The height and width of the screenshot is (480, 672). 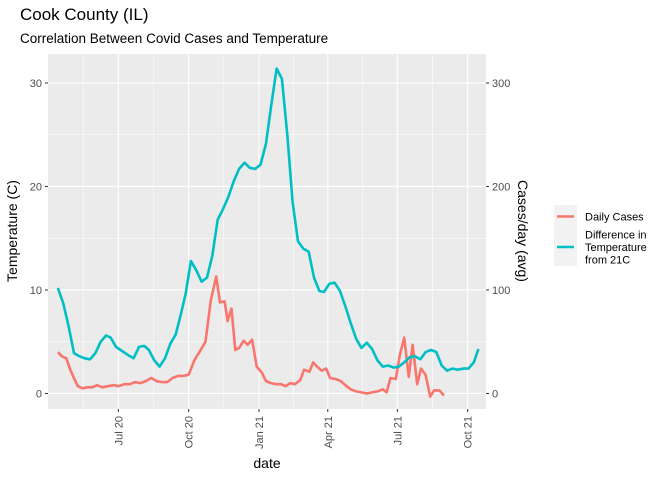 What do you see at coordinates (119, 430) in the screenshot?
I see `x-tick-label: Jul 20` at bounding box center [119, 430].